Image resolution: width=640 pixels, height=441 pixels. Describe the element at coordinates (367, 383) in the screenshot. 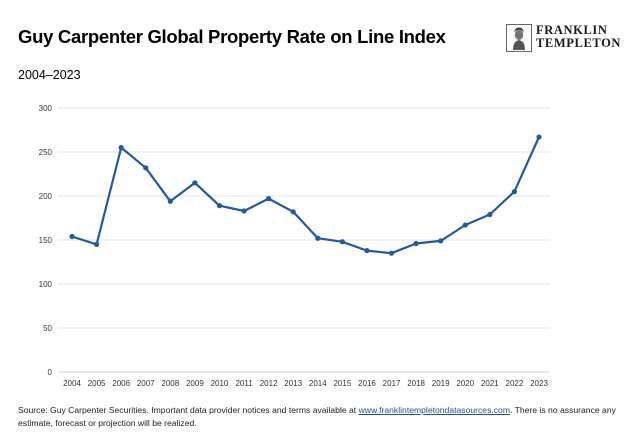

I see `x-tick-label: 2016` at that location.